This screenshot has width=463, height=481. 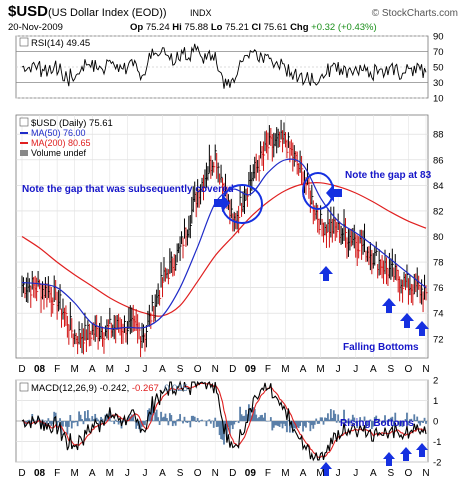 What do you see at coordinates (217, 27) in the screenshot?
I see `low-label: Lo` at bounding box center [217, 27].